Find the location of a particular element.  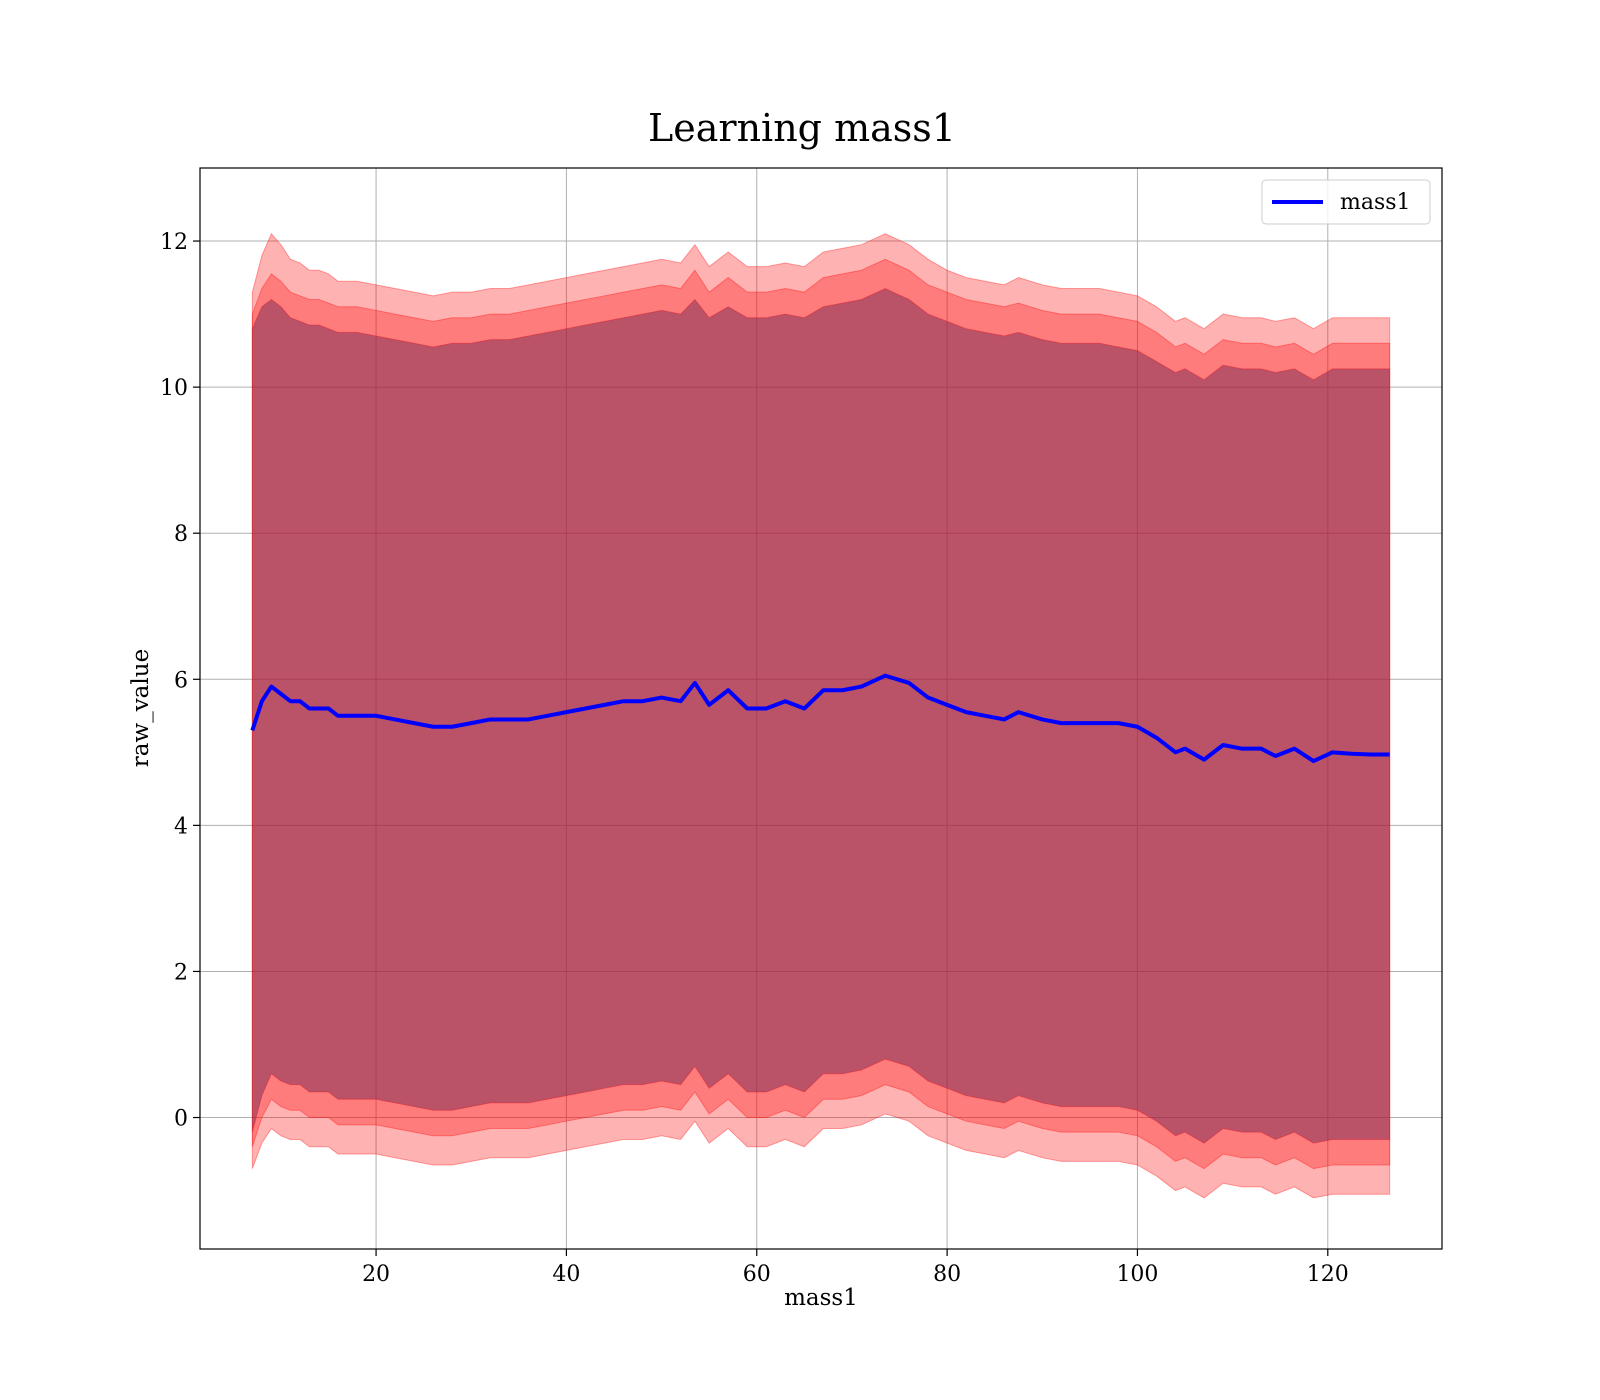

y-tick-label-4: 4 is located at coordinates (181, 826).